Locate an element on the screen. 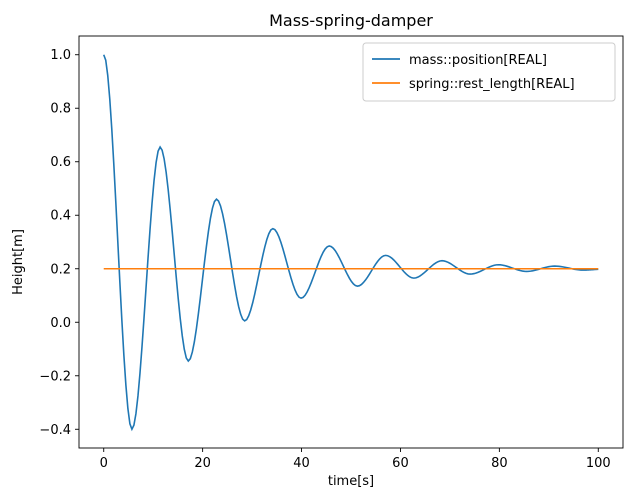 The height and width of the screenshot is (501, 640). y-tick-label: 0.2 is located at coordinates (60, 269).